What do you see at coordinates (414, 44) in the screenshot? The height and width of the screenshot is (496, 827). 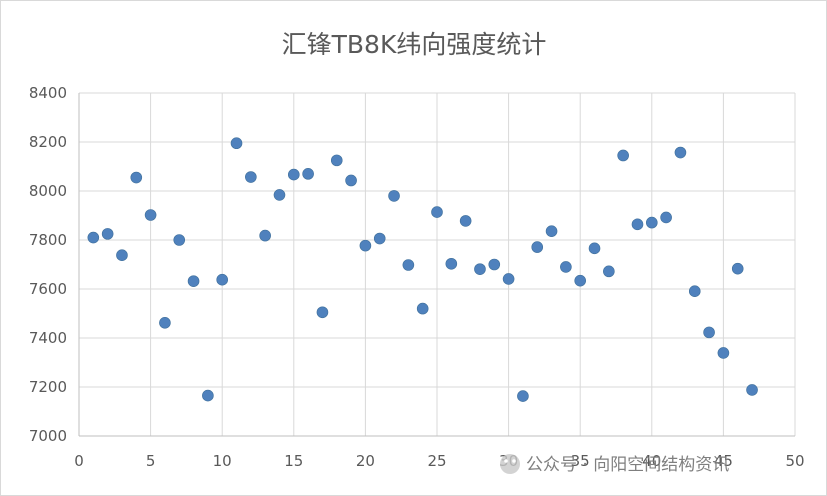 I see `chart-title: 汇锋TB8K纬向强度统计` at bounding box center [414, 44].